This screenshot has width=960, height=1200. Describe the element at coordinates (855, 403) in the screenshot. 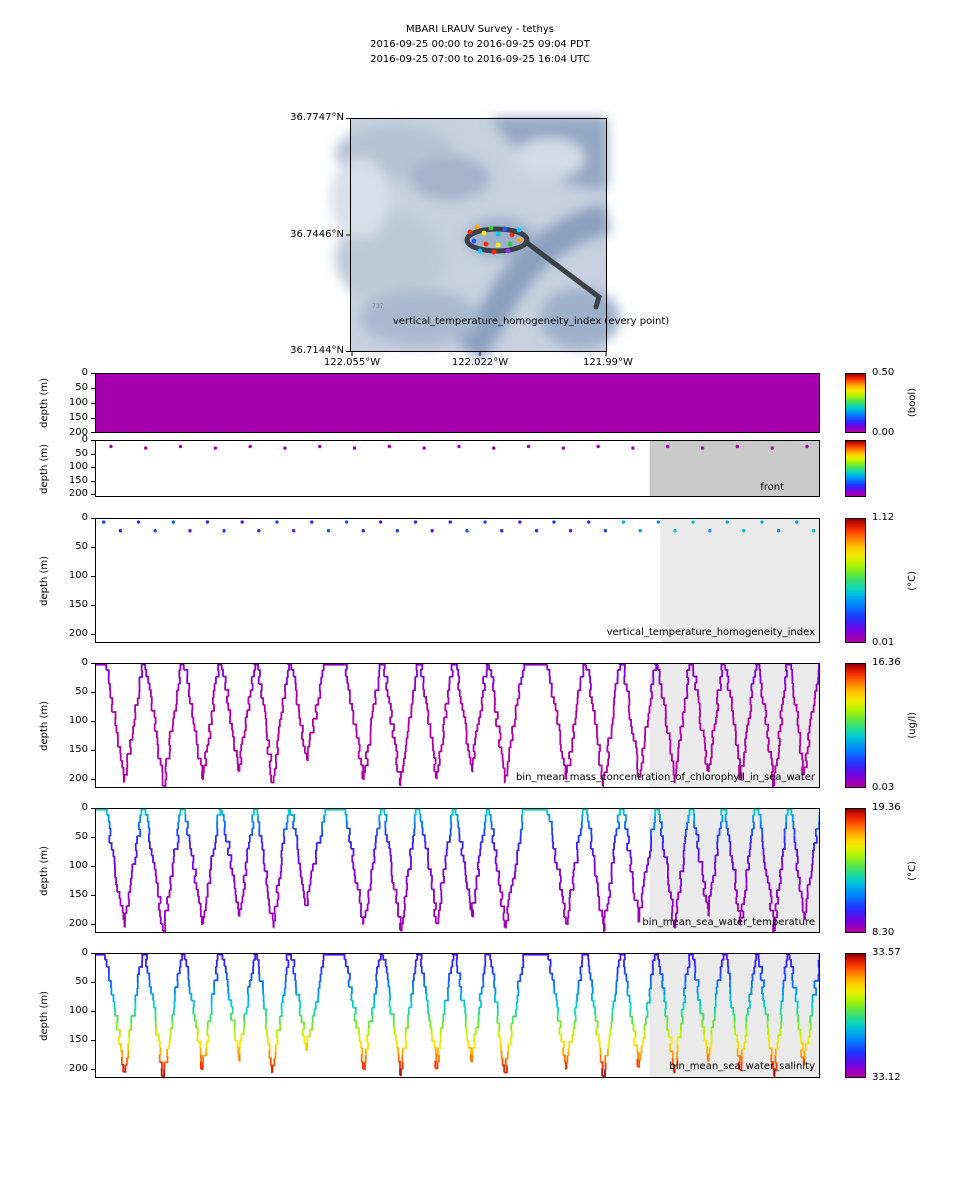

I see `colorbar-gradient` at that location.